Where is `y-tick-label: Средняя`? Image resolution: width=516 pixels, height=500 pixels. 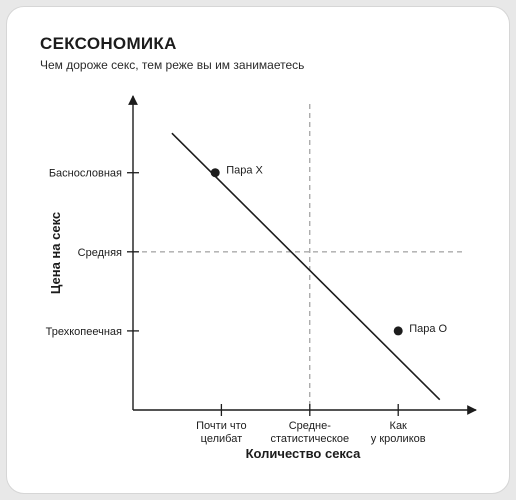 y-tick-label: Средняя is located at coordinates (100, 253).